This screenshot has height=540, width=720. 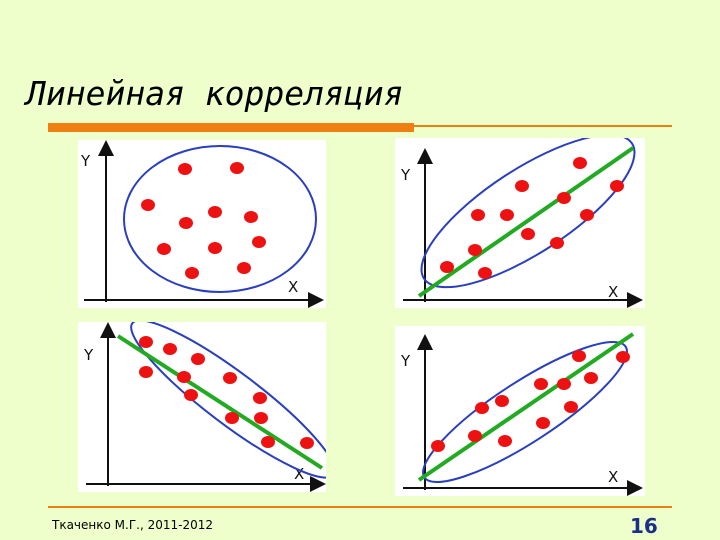 I want to click on scatter-diagram-positive-strong: Y X, so click(x=521, y=414).